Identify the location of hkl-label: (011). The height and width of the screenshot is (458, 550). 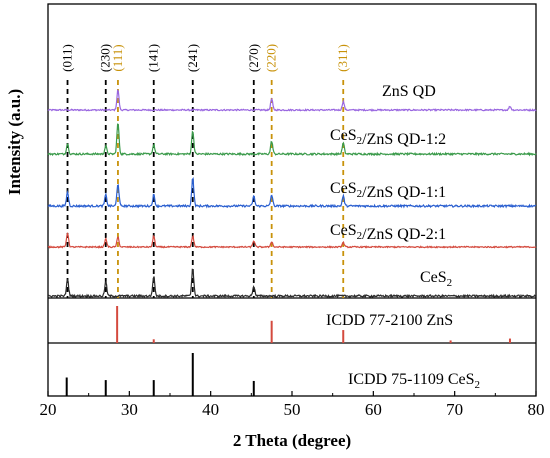
(67, 58).